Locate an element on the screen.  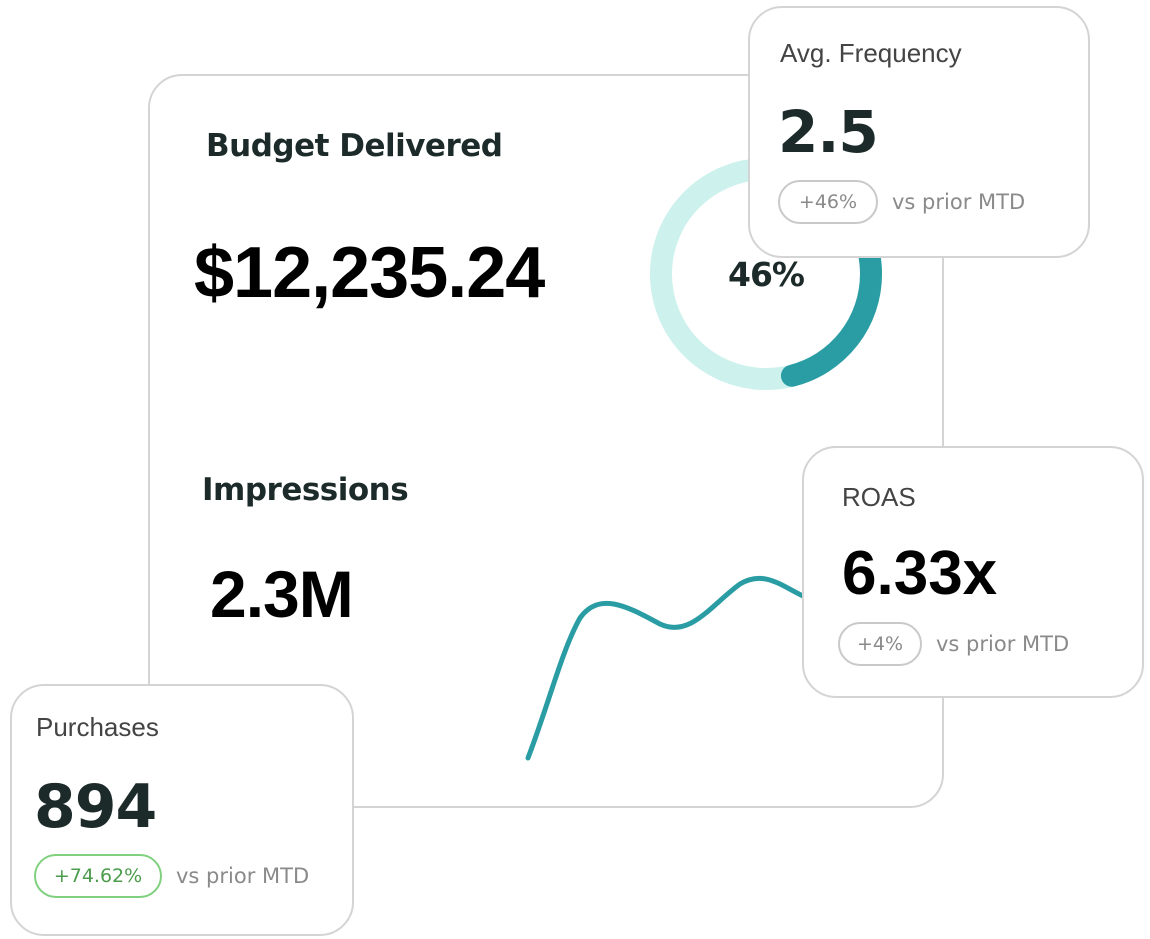
budget-delivered-amount: $12,235.24 is located at coordinates (369, 273).